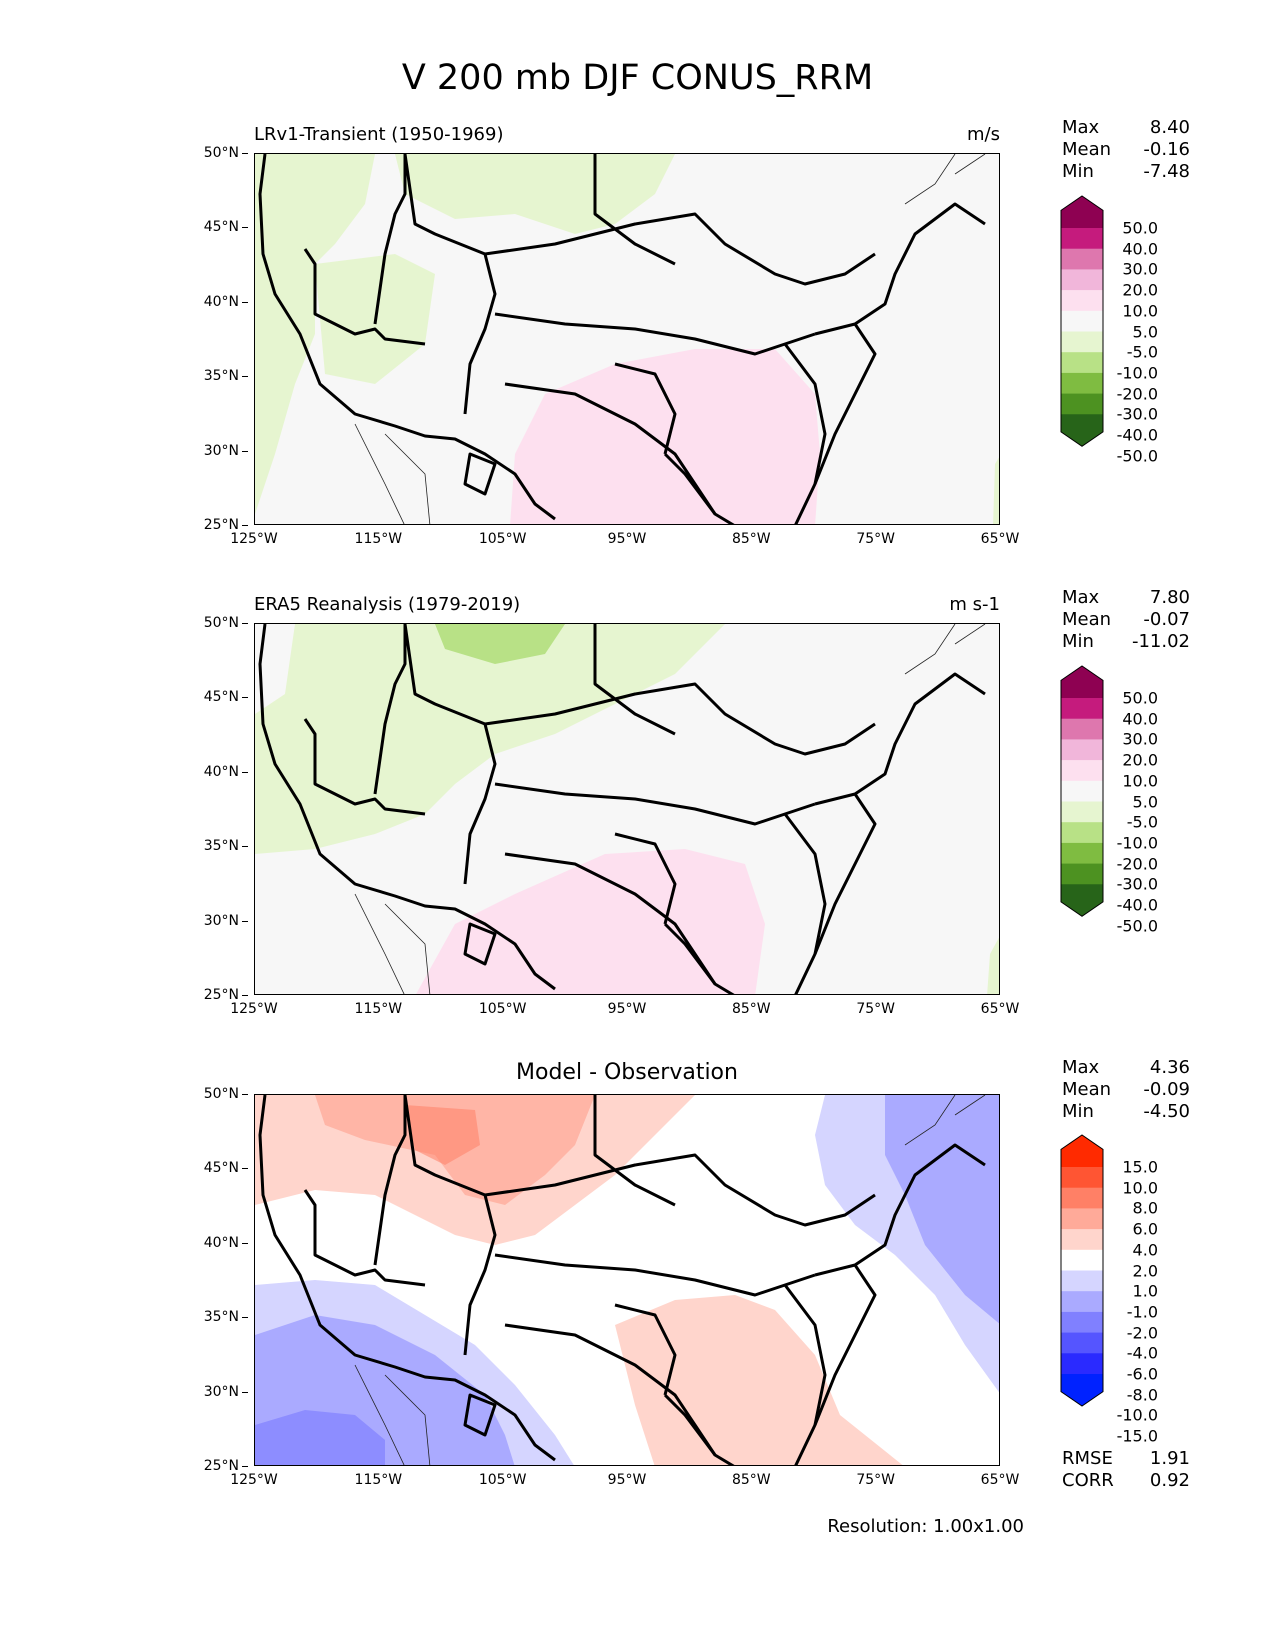 This screenshot has height=1650, width=1275. Describe the element at coordinates (226, 1168) in the screenshot. I see `panel3-ytick: 45°N` at that location.